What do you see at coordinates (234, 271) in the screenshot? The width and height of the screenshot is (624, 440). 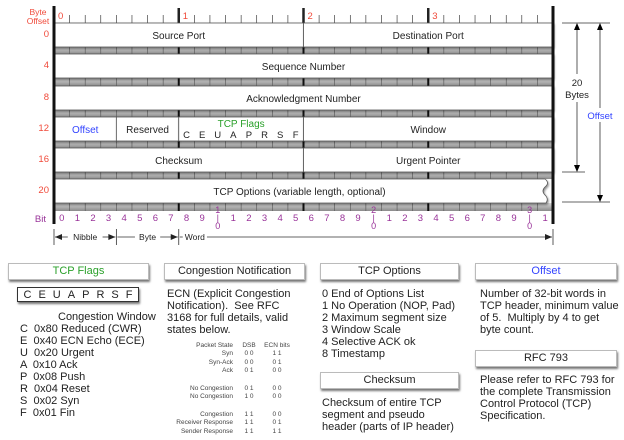 I see `congestion-panel-title: Congestion Notification` at bounding box center [234, 271].